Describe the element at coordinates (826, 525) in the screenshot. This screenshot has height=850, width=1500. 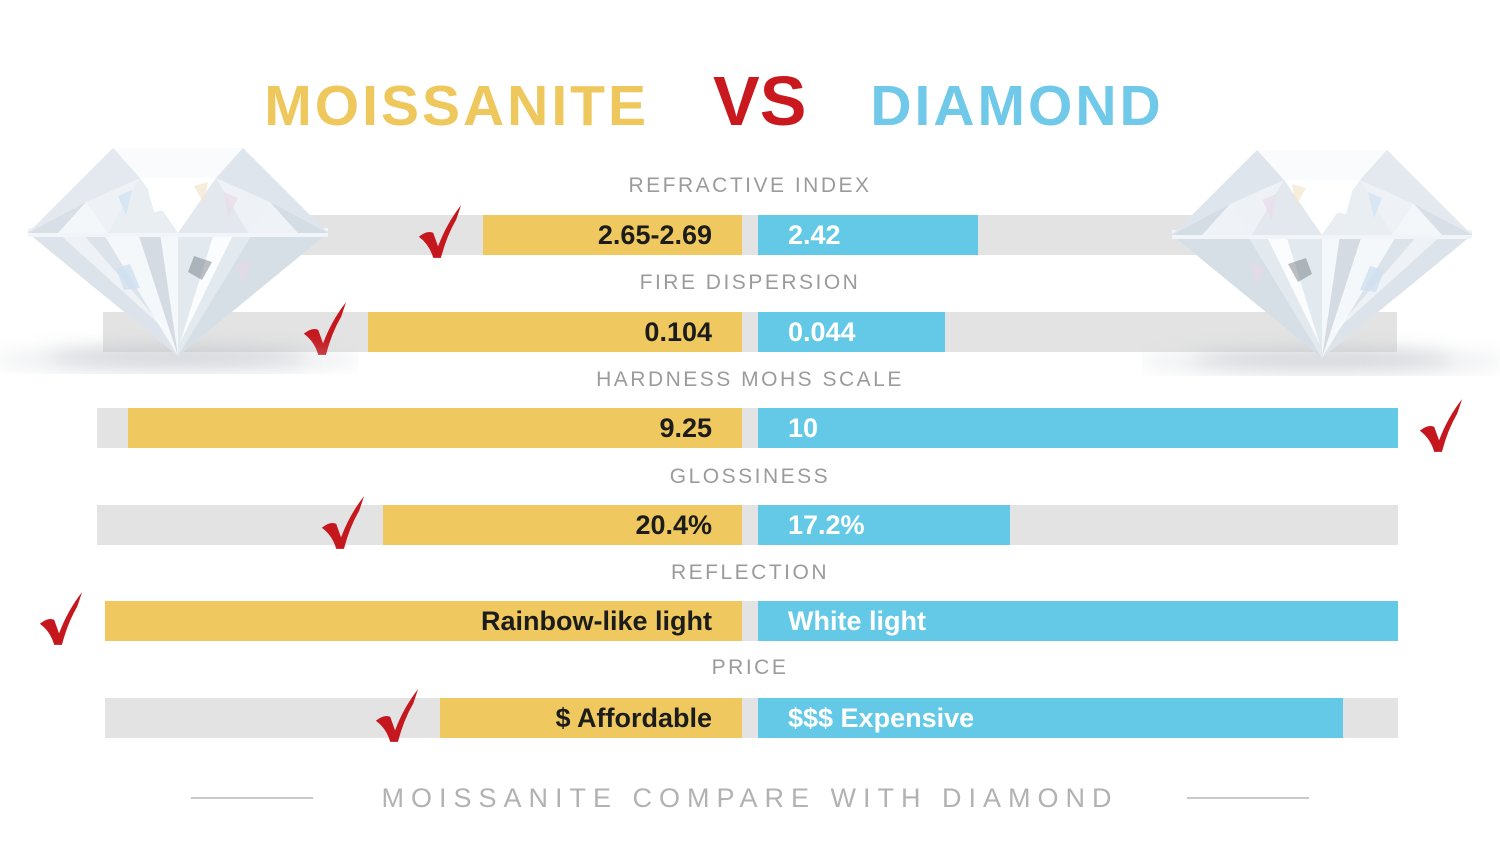
I see `diamond-value: 17.2%` at that location.